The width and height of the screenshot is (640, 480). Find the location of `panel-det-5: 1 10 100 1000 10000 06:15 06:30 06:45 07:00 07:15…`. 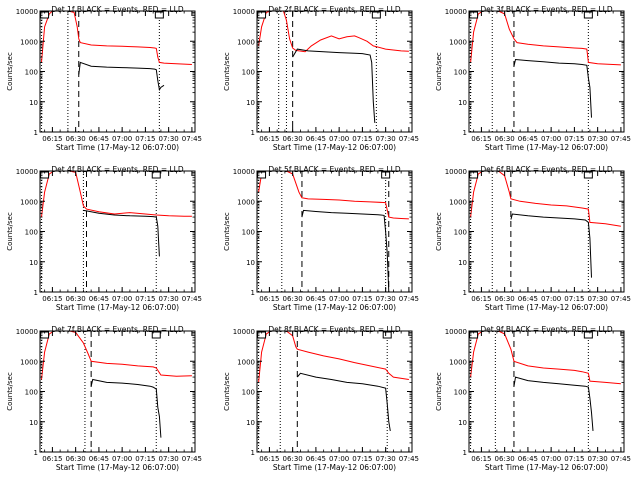

panel-det-5: 1 10 100 1000 10000 06:15 06:30 06:45 07:00 07:15… is located at coordinates (321, 238).